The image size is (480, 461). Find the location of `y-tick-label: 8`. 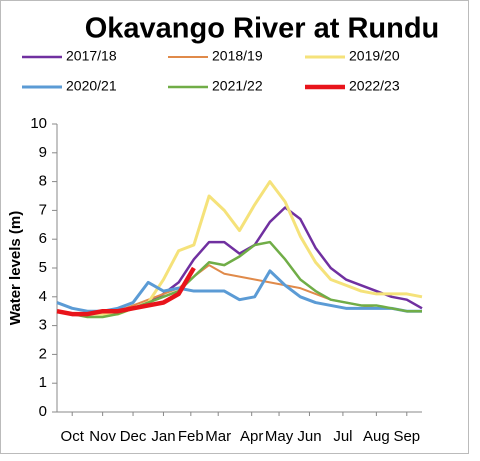

y-tick-label: 8 is located at coordinates (43, 181).